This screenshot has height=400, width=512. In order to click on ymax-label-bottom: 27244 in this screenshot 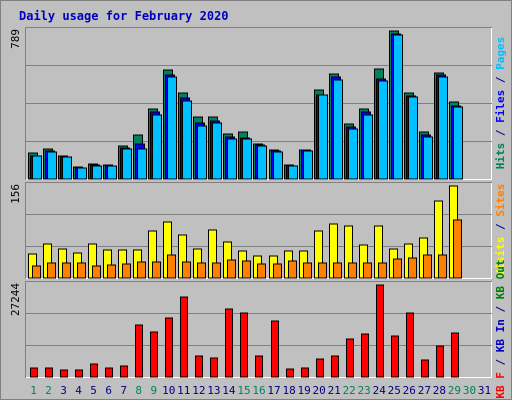, I will do `click(15, 299)`.